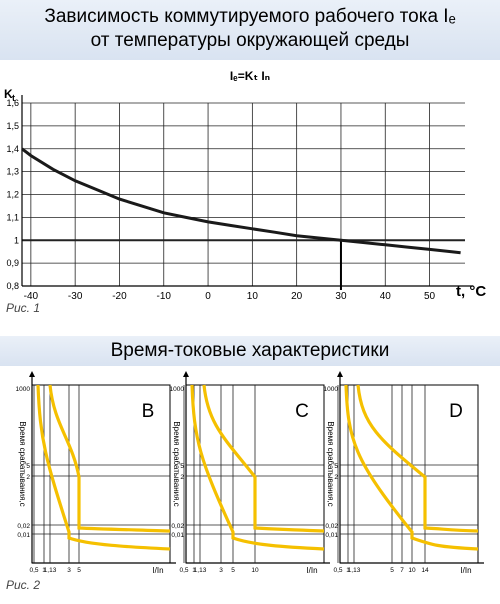 This screenshot has height=604, width=500. I want to click on y-tick-label: 1,2, so click(12, 195).